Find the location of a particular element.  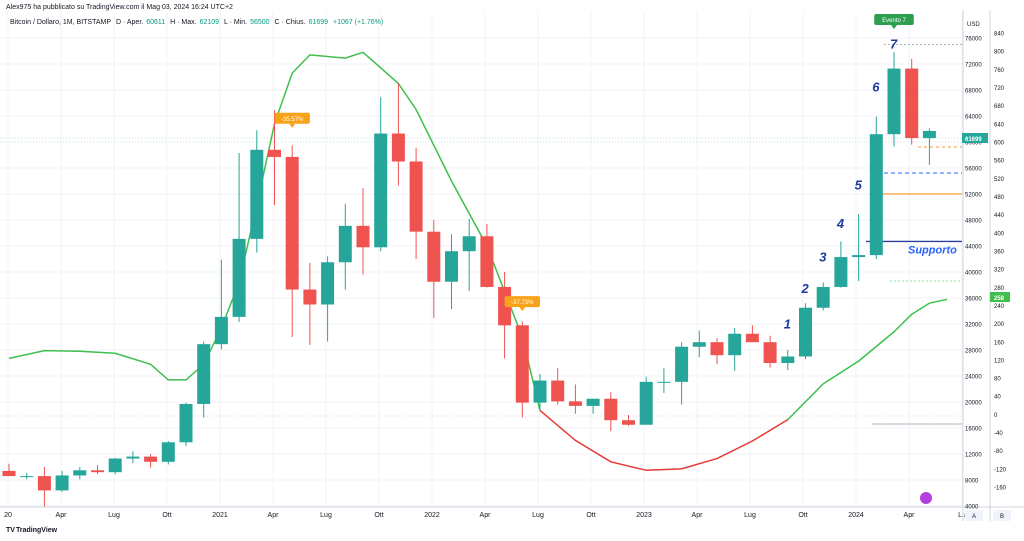

y-tick-label-right: 80 is located at coordinates (997, 380).